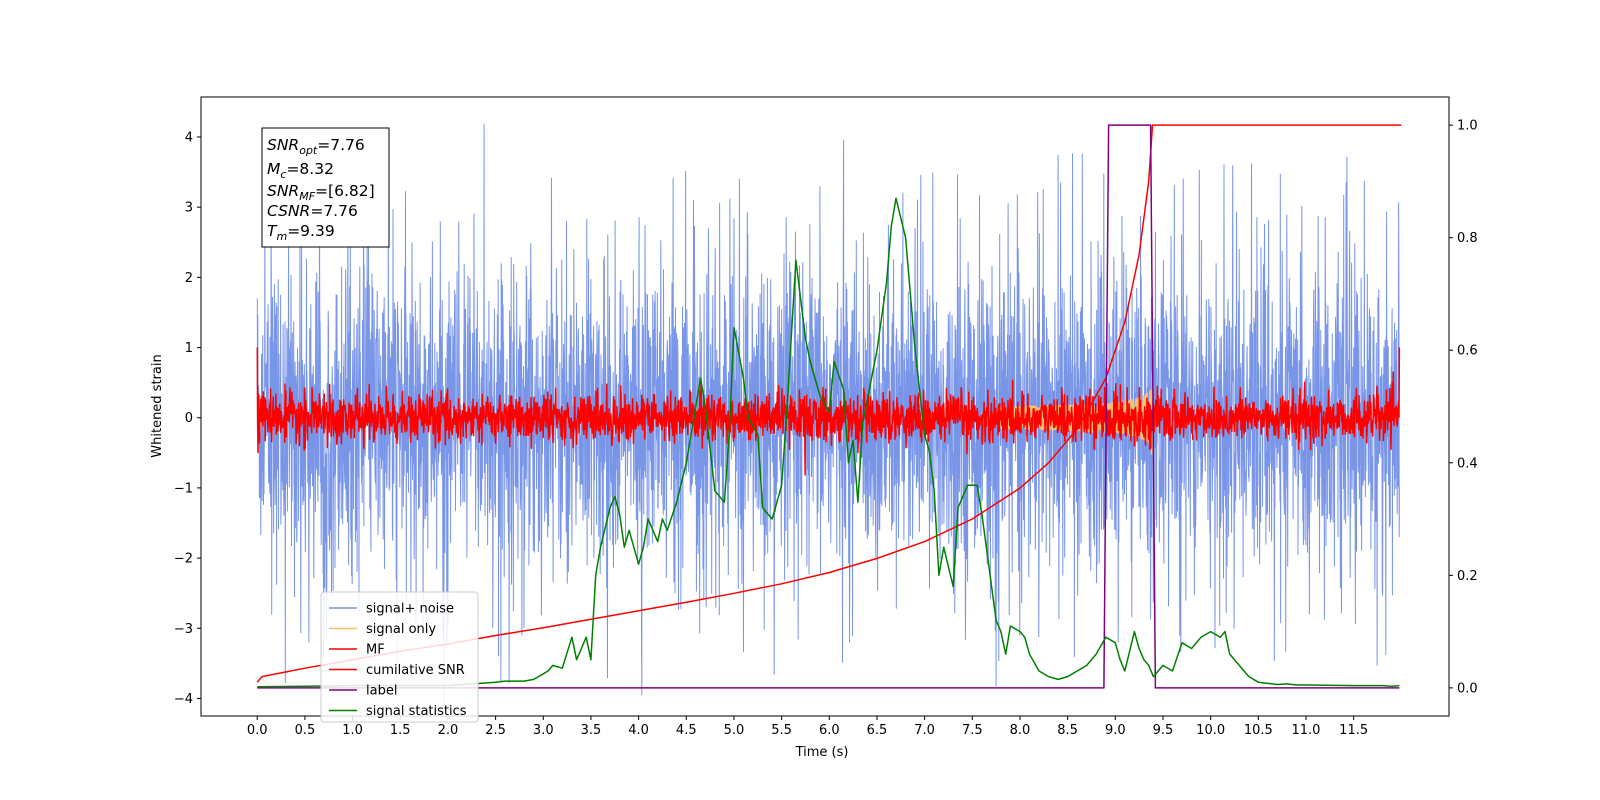  Describe the element at coordinates (1163, 730) in the screenshot. I see `x-tick-label: 9.5` at that location.